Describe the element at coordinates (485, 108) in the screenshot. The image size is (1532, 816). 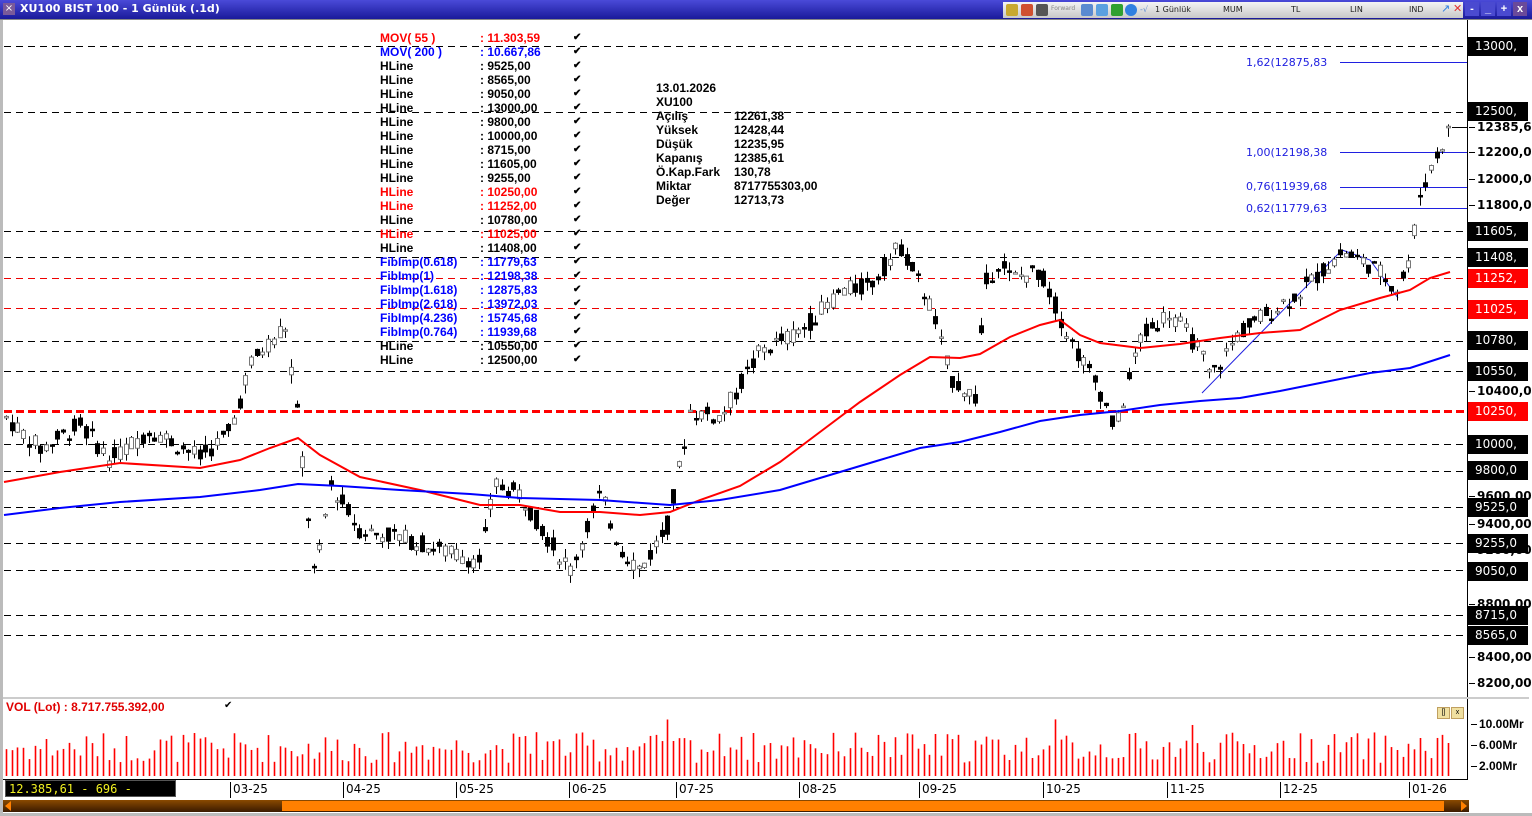
I see `legend-row: HLine: 13000,00 ✔` at that location.